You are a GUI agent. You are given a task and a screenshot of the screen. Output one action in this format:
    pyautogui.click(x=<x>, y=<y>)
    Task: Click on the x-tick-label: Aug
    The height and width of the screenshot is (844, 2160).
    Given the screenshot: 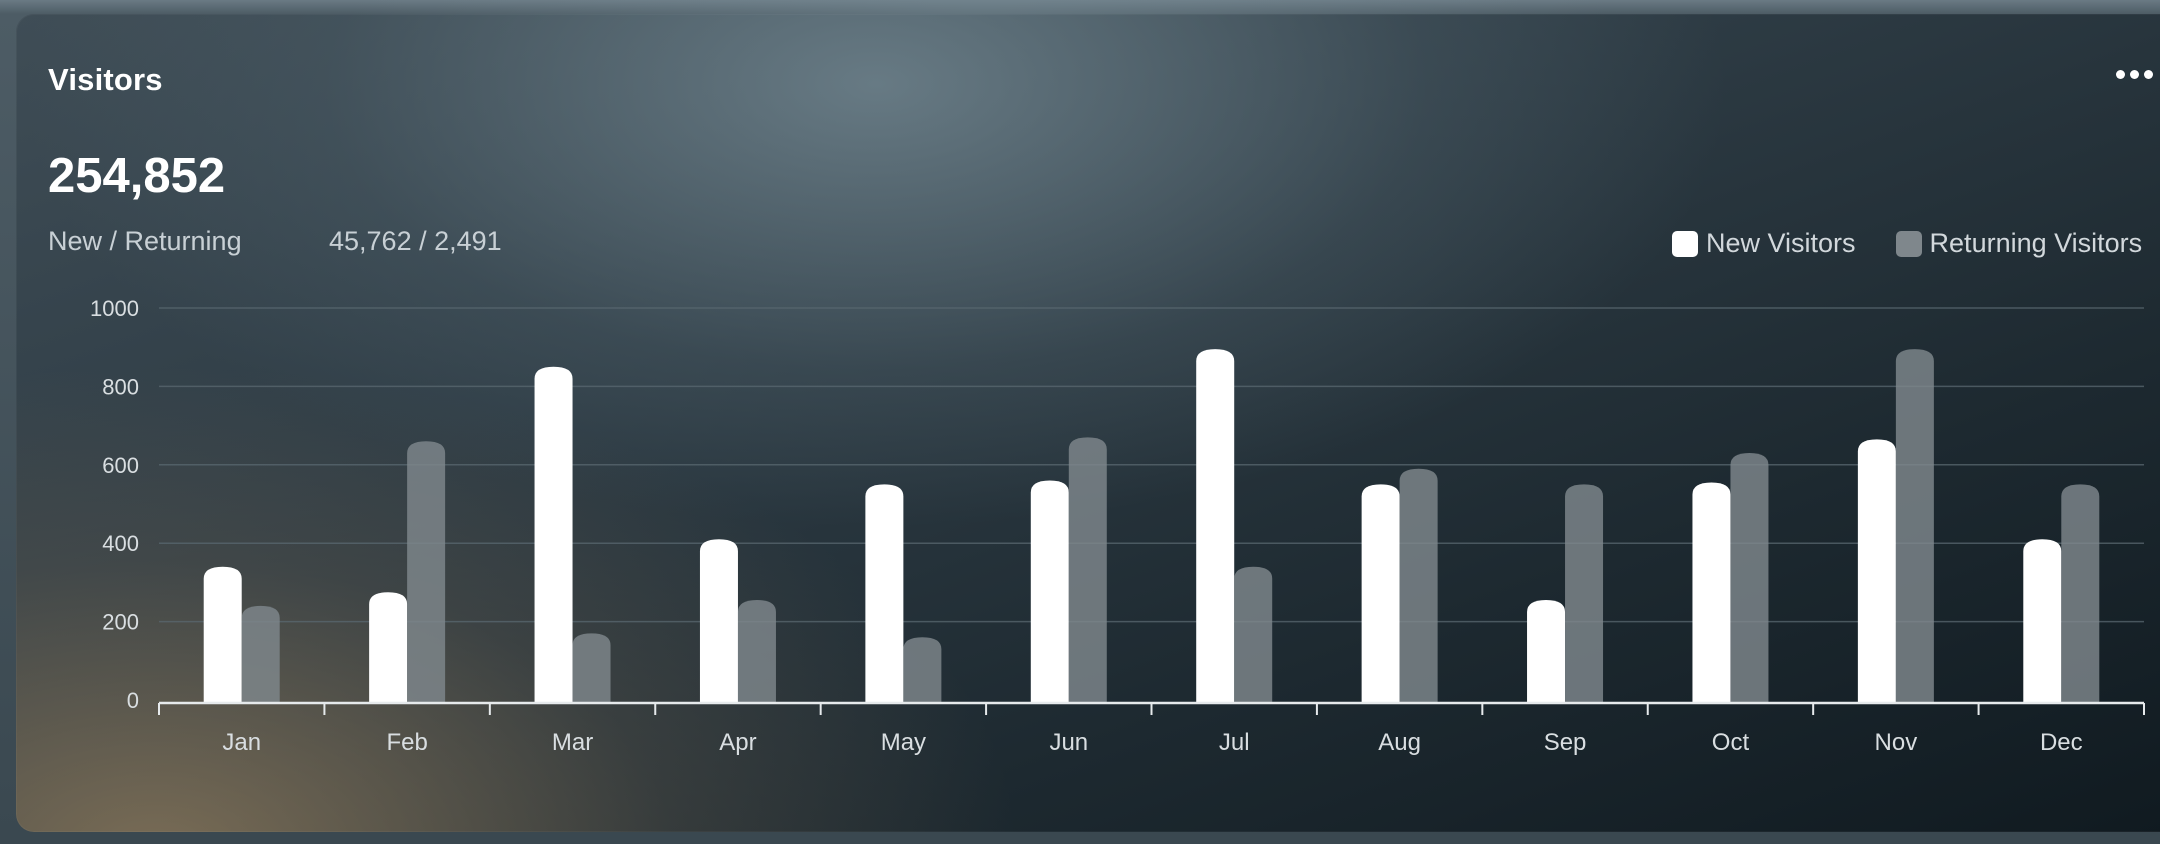 What is the action you would take?
    pyautogui.click(x=1399, y=742)
    